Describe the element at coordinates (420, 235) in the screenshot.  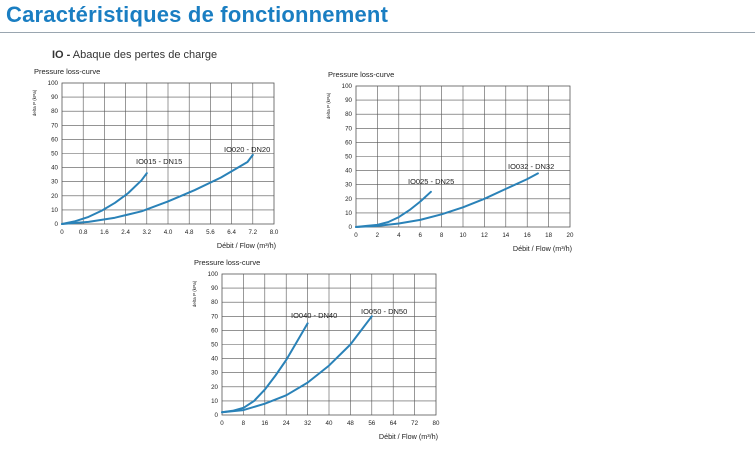
I see `x-tick-label: 6` at that location.